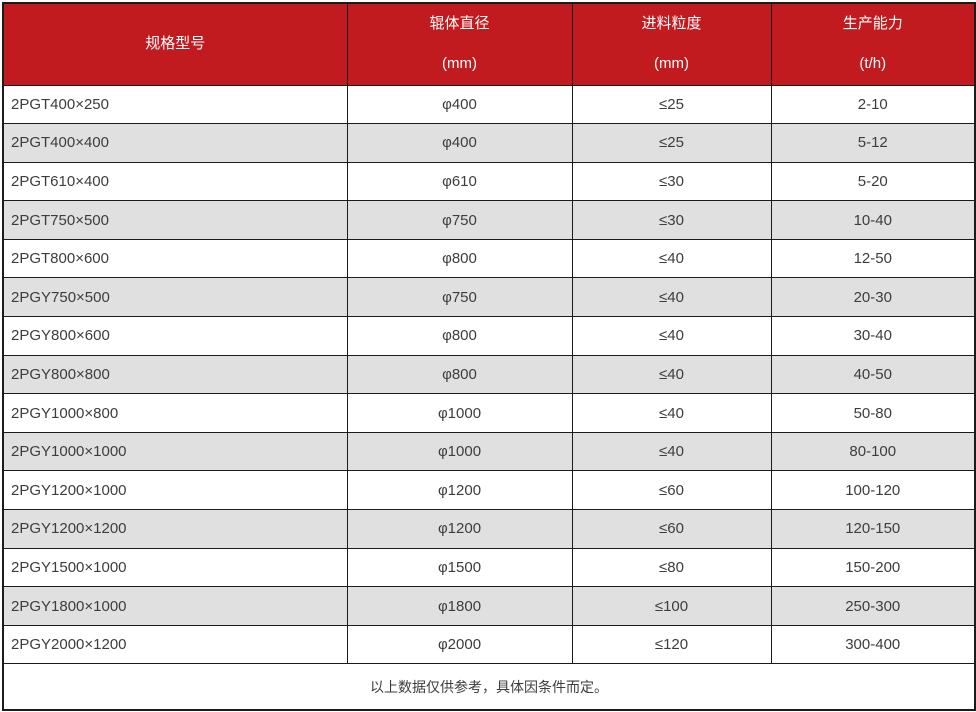 The height and width of the screenshot is (712, 976). I want to click on table-row: 2PGY1000×1000 φ1000 ≤40 80-100, so click(489, 451).